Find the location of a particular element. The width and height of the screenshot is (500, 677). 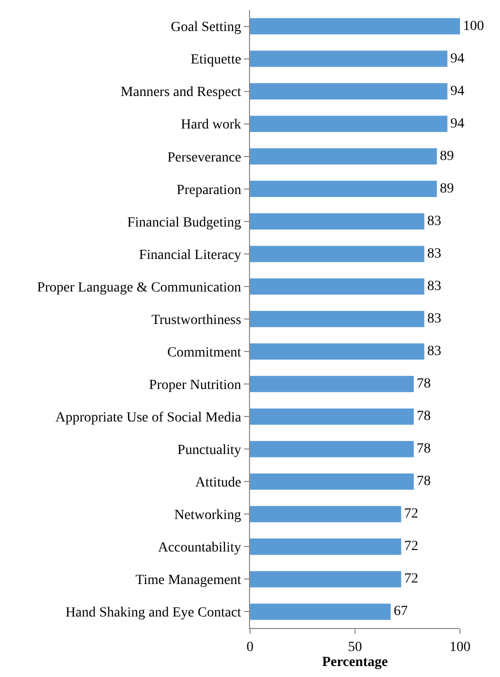

y-tick-label: Manners and Respect is located at coordinates (181, 92).